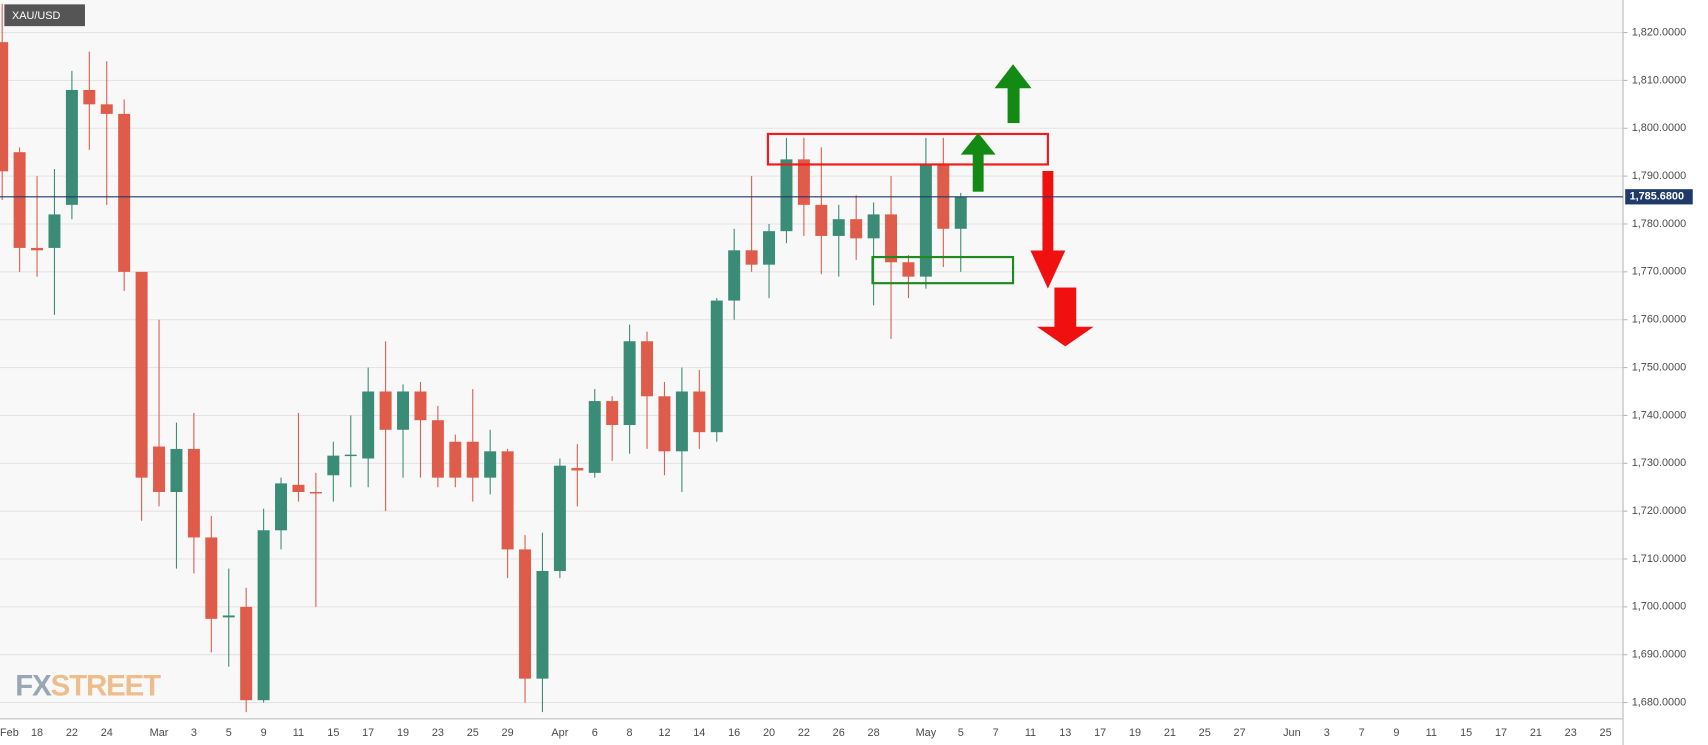 The height and width of the screenshot is (745, 1708). What do you see at coordinates (88, 685) in the screenshot?
I see `watermark: FXSTREET` at bounding box center [88, 685].